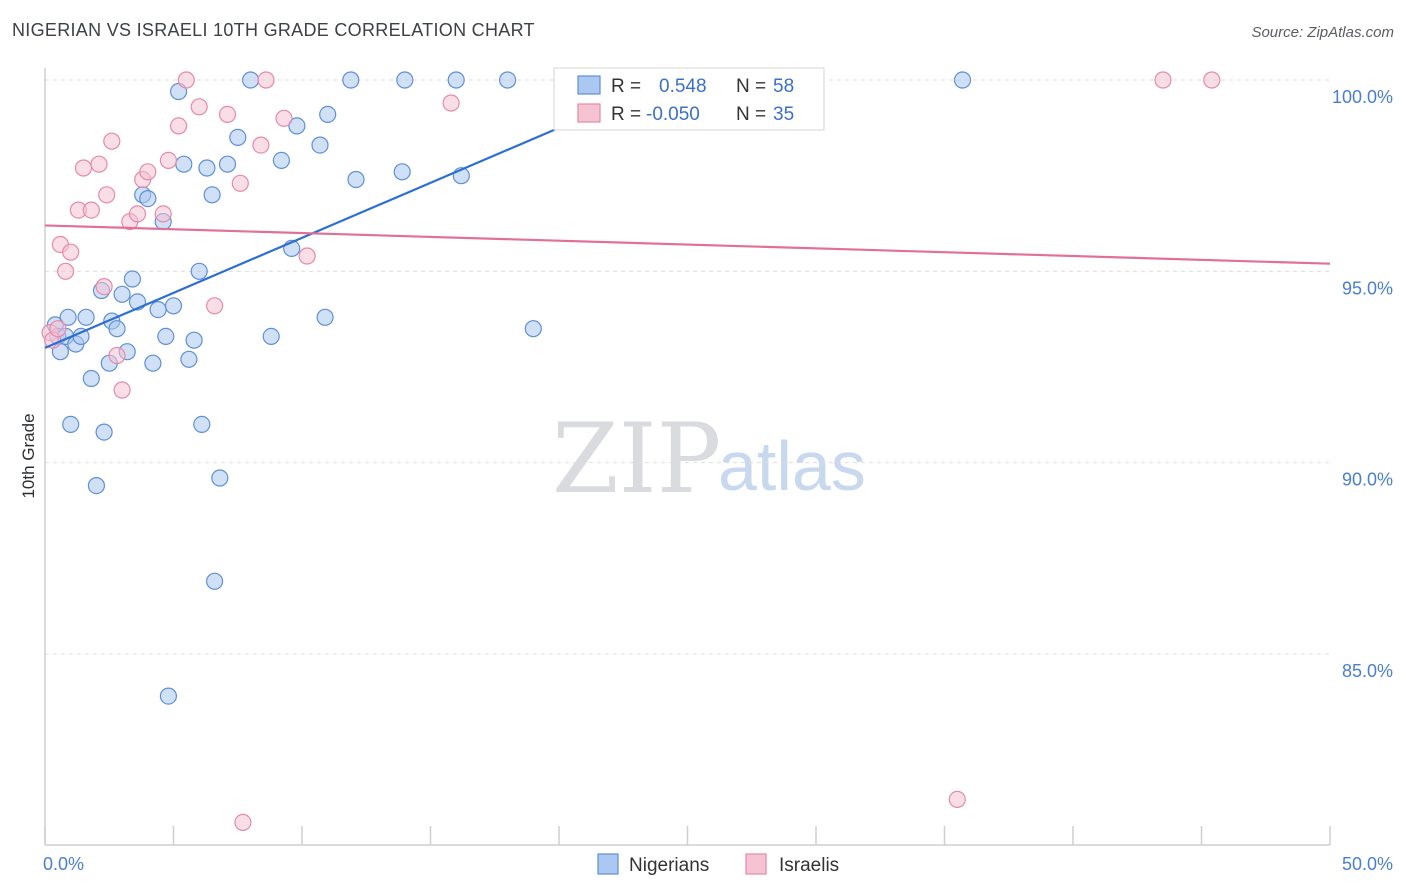  I want to click on legend-r-value-israelis: -0.050, so click(673, 114).